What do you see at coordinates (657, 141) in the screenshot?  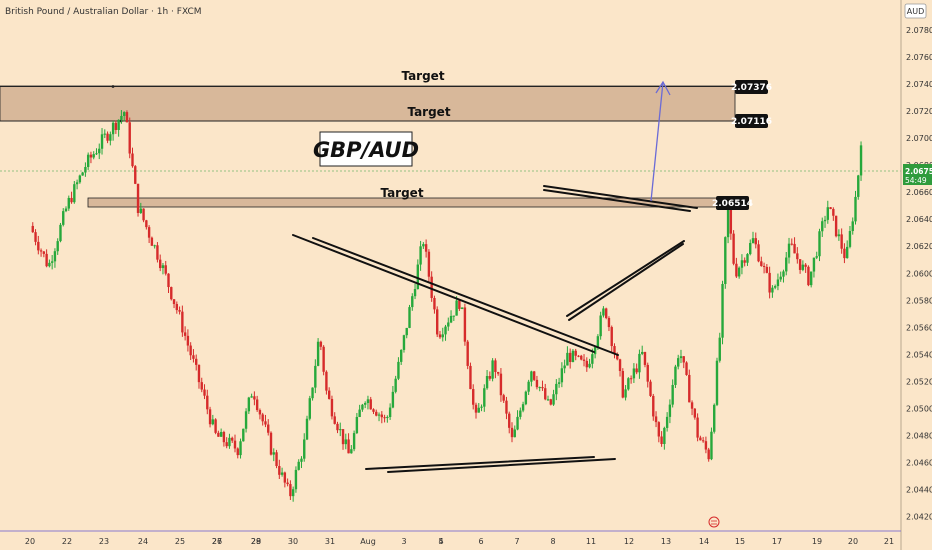 I see `projection-arrow` at bounding box center [657, 141].